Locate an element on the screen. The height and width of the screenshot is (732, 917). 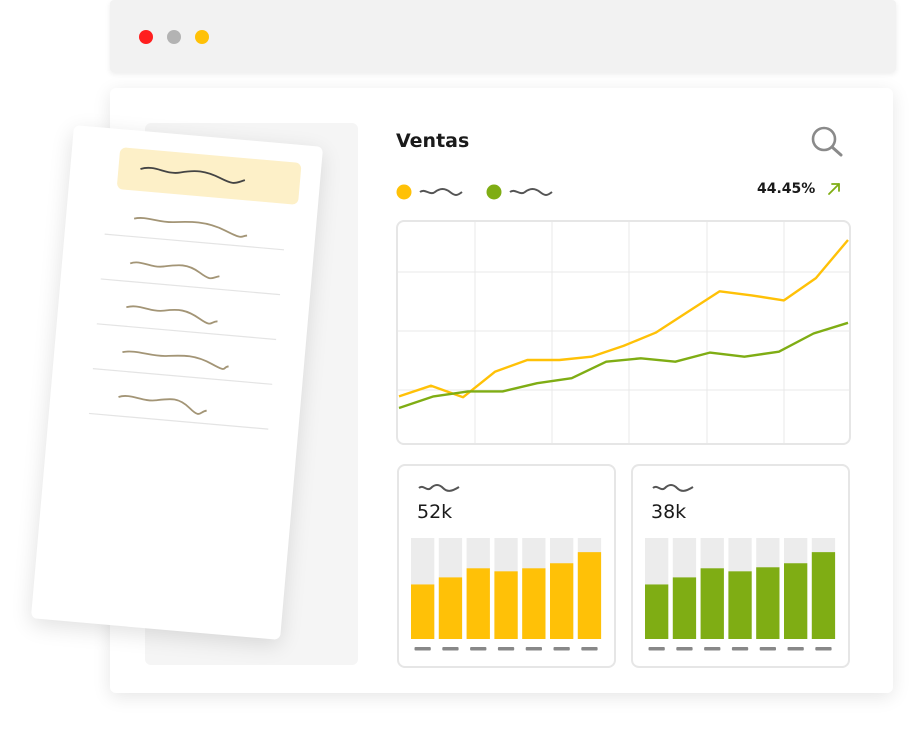
arrow-up-right-icon is located at coordinates (834, 189).